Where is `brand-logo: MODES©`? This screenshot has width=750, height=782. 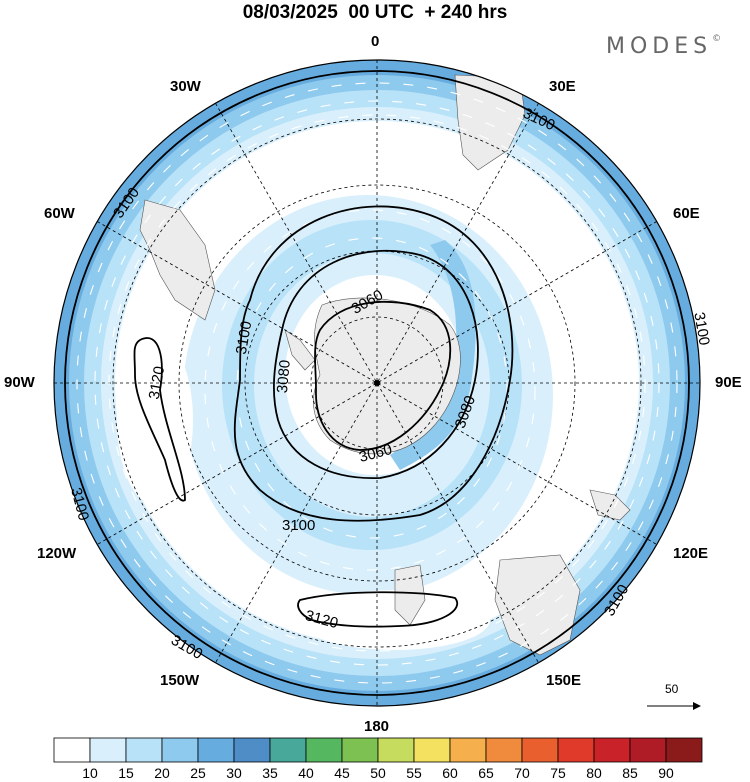 brand-logo: MODES© is located at coordinates (663, 46).